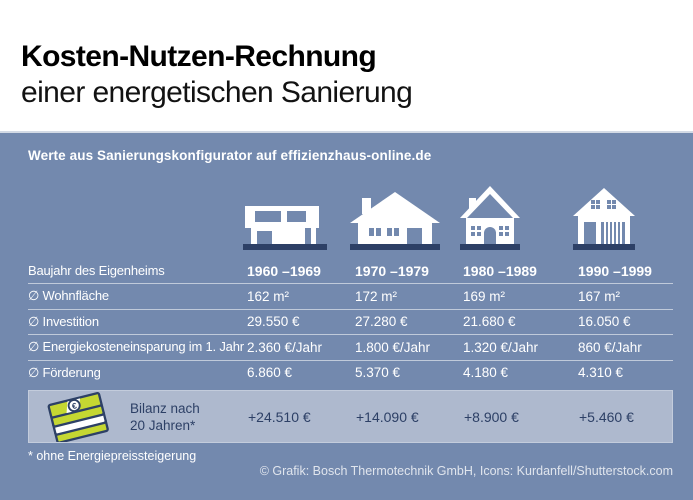  Describe the element at coordinates (606, 416) in the screenshot. I see `balance-value: +5.460 €` at that location.